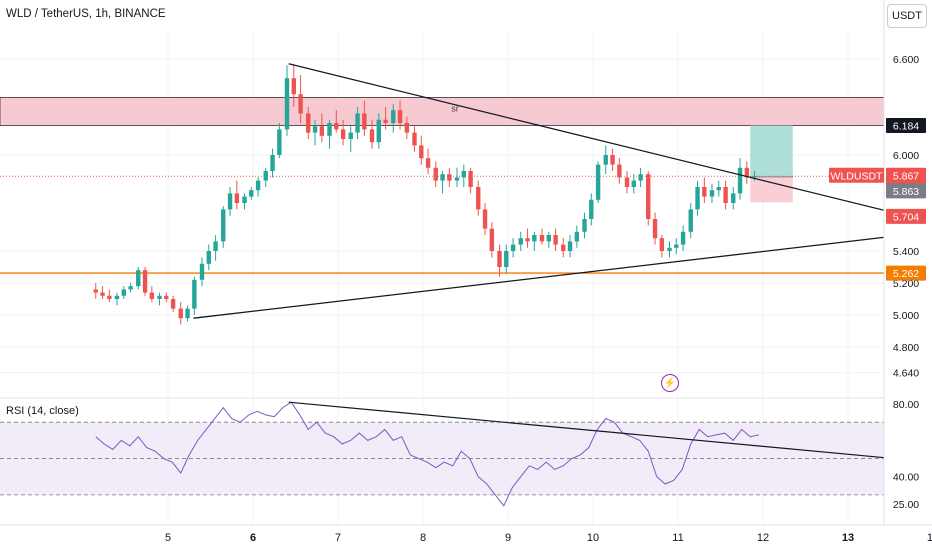 The height and width of the screenshot is (555, 932). What do you see at coordinates (906, 156) in the screenshot?
I see `price-tick-label: 6.000` at bounding box center [906, 156].